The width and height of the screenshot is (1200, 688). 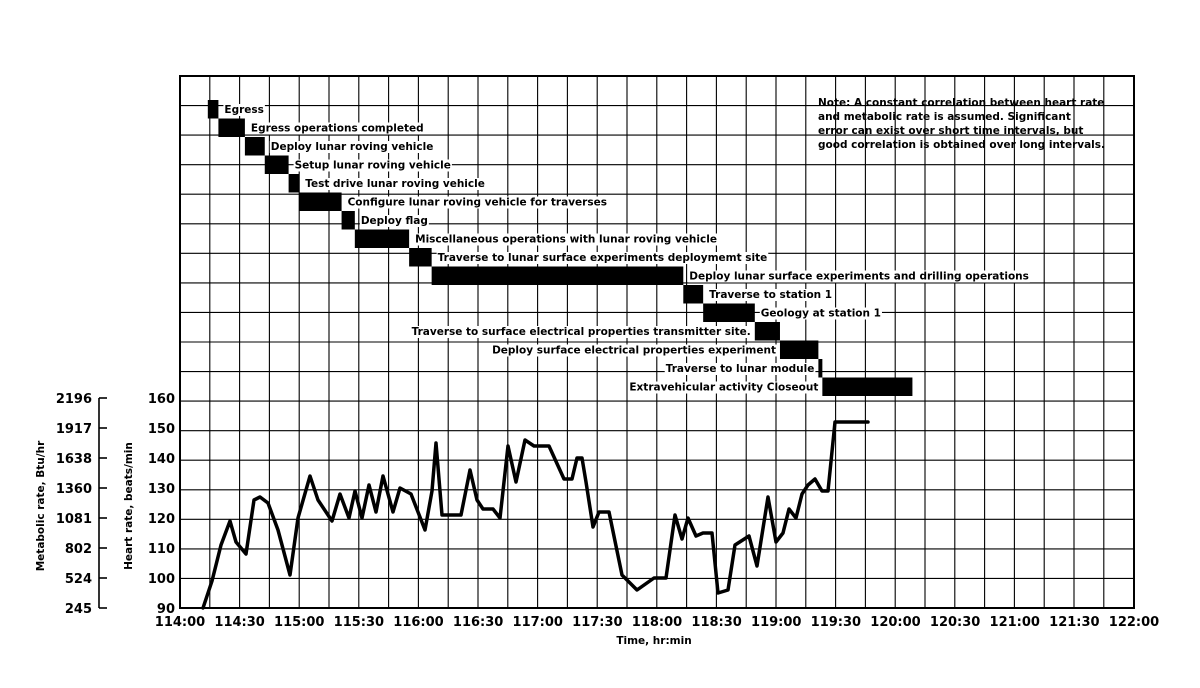 What do you see at coordinates (653, 641) in the screenshot?
I see `x-axis-label: Time, hr:min` at bounding box center [653, 641].